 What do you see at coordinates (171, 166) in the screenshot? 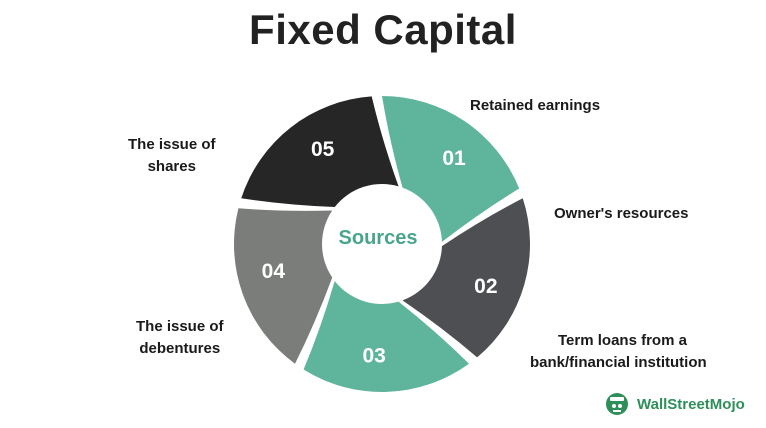
I see `label-shares-line-2: shares` at bounding box center [171, 166].